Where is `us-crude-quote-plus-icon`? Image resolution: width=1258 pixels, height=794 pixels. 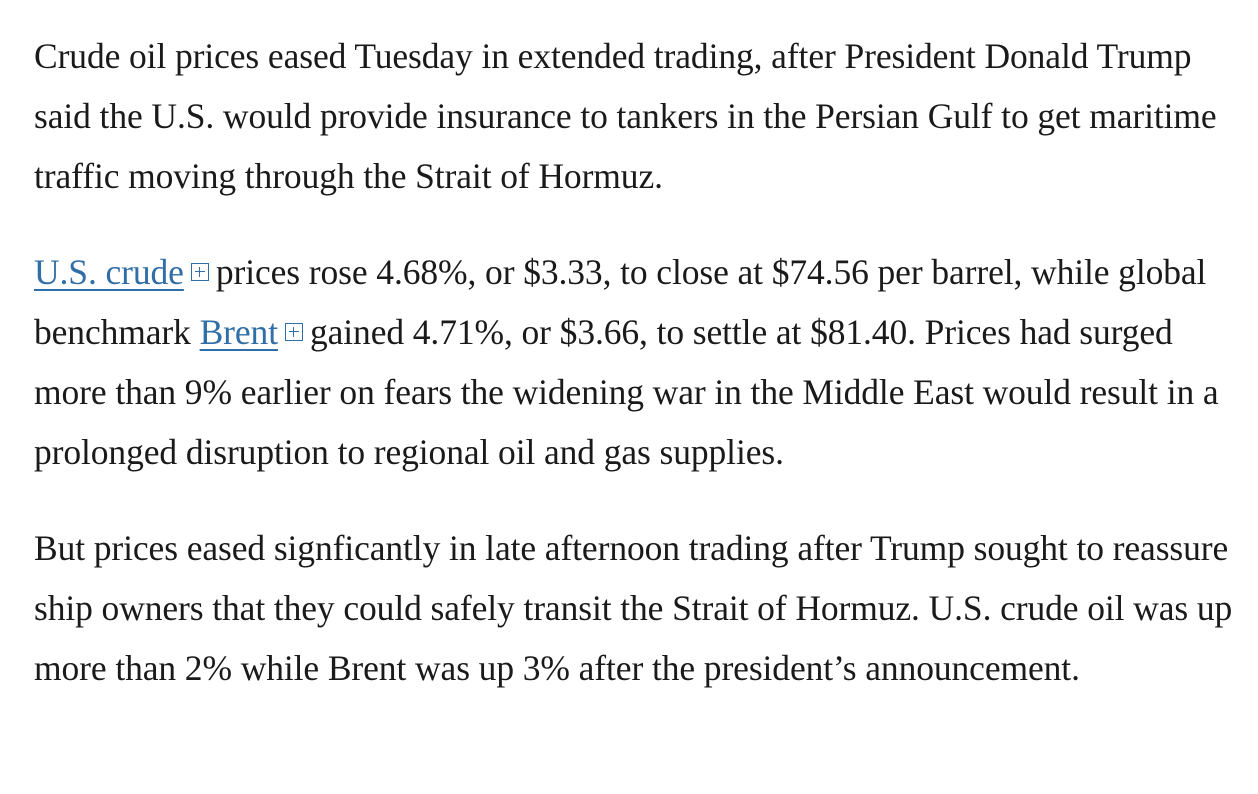 us-crude-quote-plus-icon is located at coordinates (199, 272).